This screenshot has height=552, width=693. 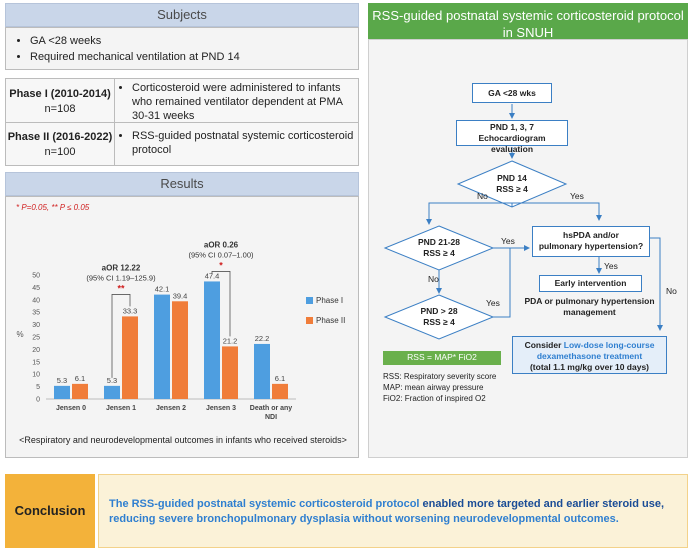 I want to click on hspda-line1: hsPDA and/or, so click(x=591, y=235).